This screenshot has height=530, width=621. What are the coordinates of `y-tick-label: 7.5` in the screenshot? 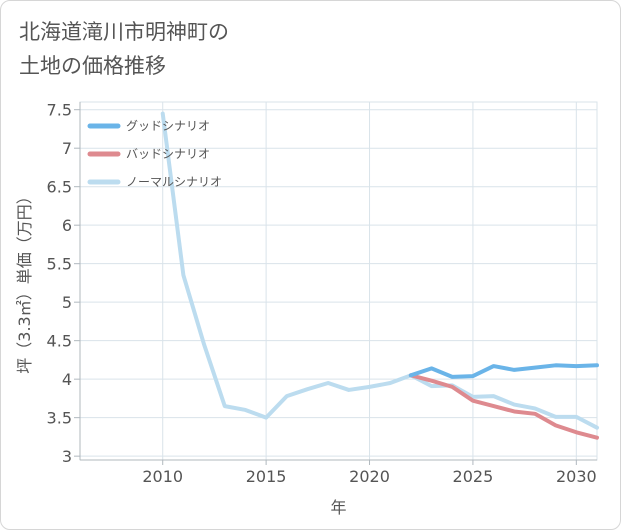 It's located at (59, 110).